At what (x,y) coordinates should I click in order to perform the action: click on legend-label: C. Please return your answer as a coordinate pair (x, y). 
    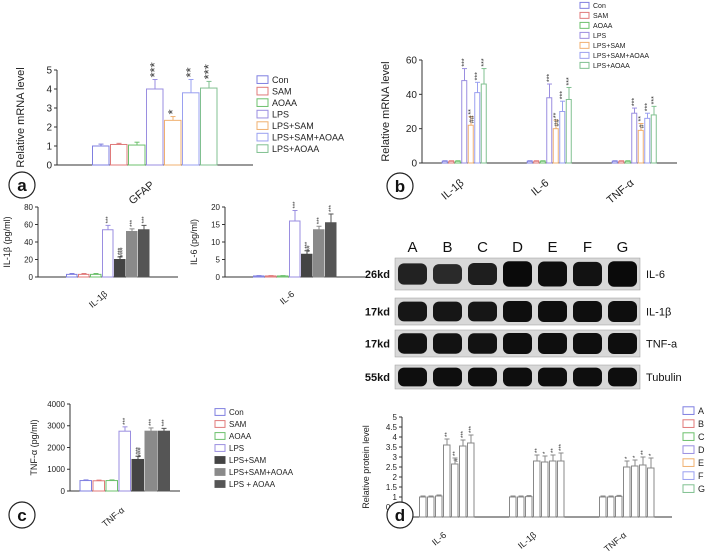
    Looking at the image, I should click on (701, 437).